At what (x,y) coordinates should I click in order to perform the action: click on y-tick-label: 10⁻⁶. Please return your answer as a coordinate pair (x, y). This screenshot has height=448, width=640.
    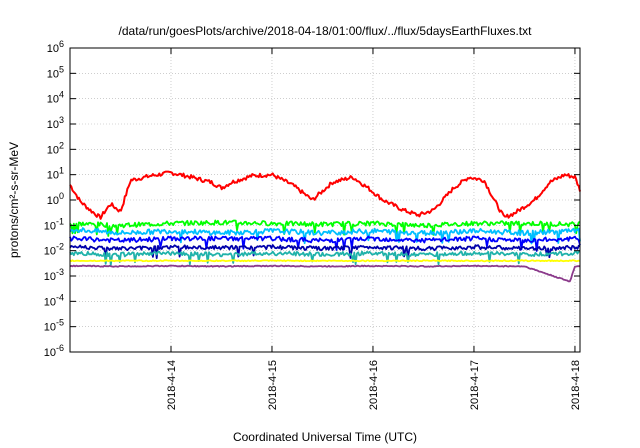
    Looking at the image, I should click on (54, 351).